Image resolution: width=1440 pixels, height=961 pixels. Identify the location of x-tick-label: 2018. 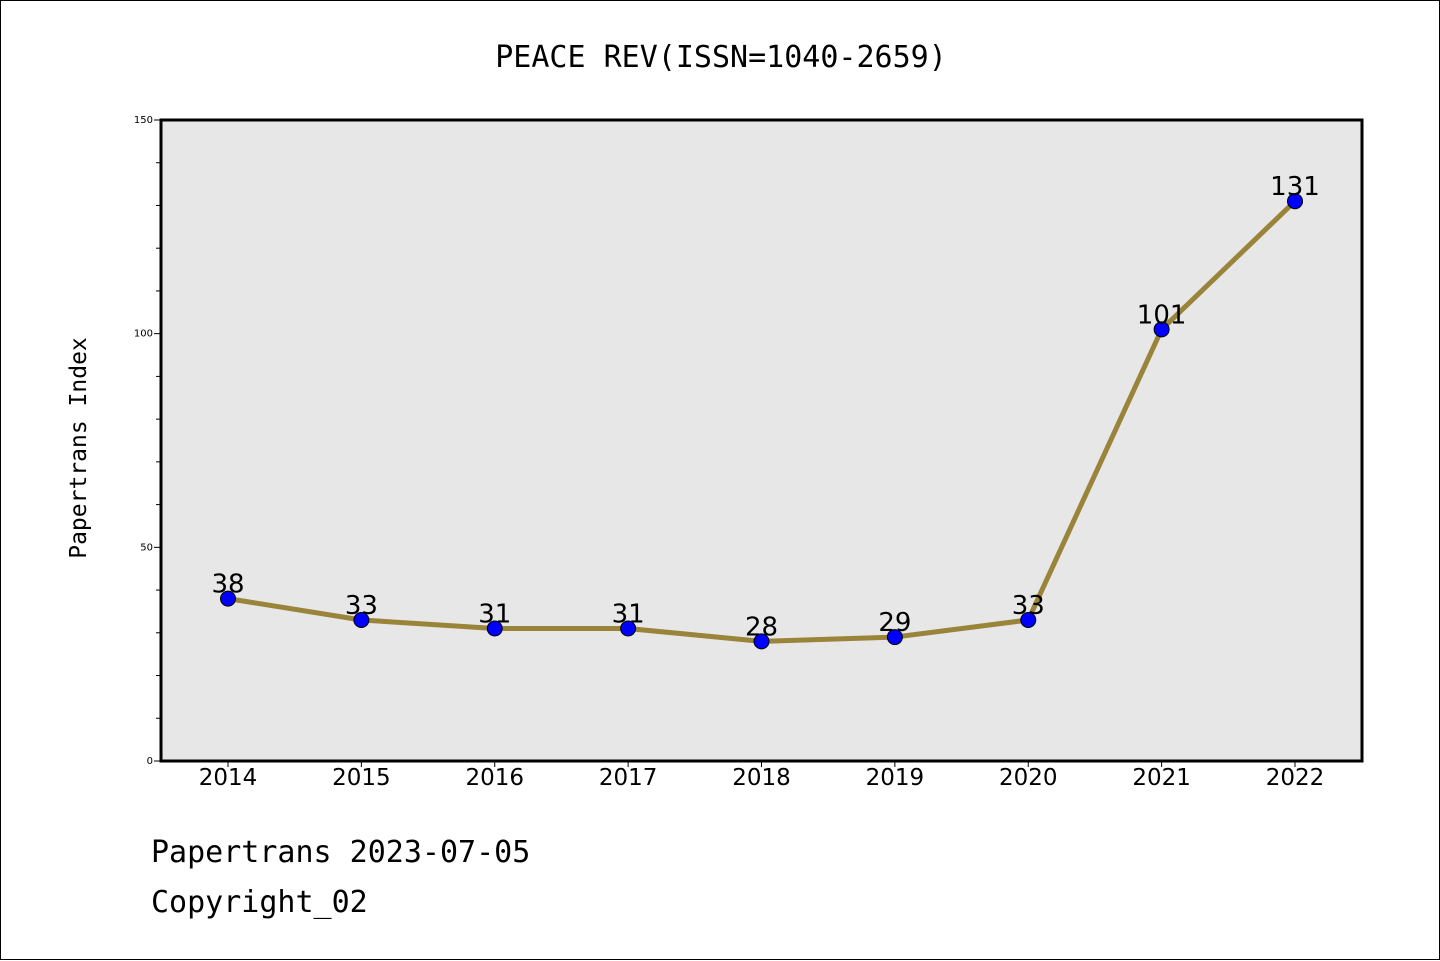
(761, 778).